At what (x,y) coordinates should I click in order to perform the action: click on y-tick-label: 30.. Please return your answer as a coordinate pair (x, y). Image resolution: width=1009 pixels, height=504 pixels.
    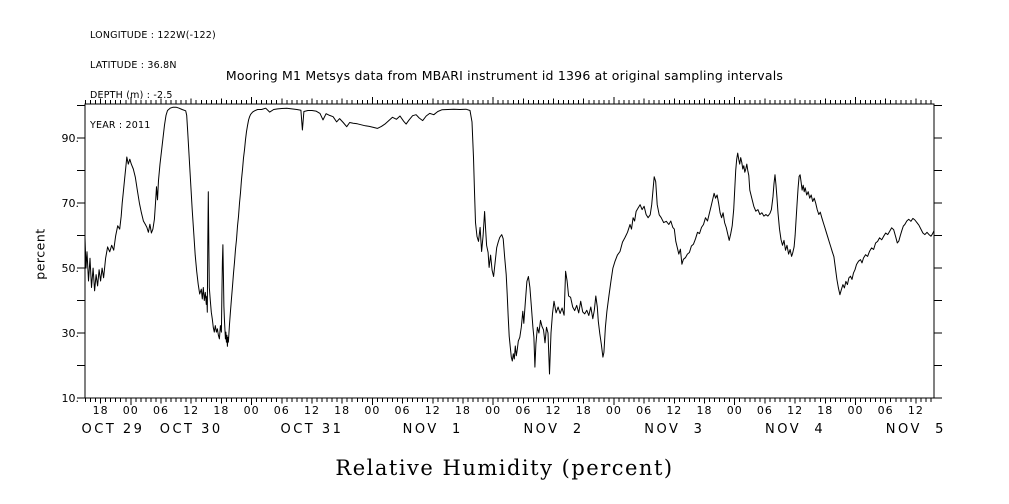
    Looking at the image, I should click on (71, 333).